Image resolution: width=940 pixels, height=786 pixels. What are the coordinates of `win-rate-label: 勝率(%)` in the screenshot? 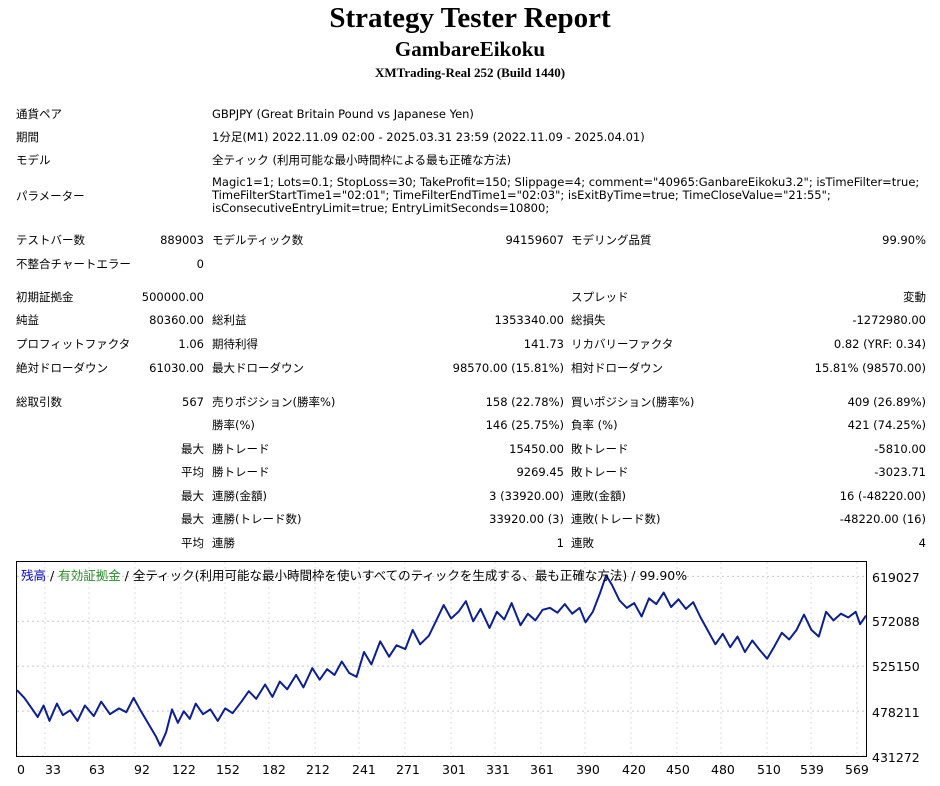 It's located at (233, 425).